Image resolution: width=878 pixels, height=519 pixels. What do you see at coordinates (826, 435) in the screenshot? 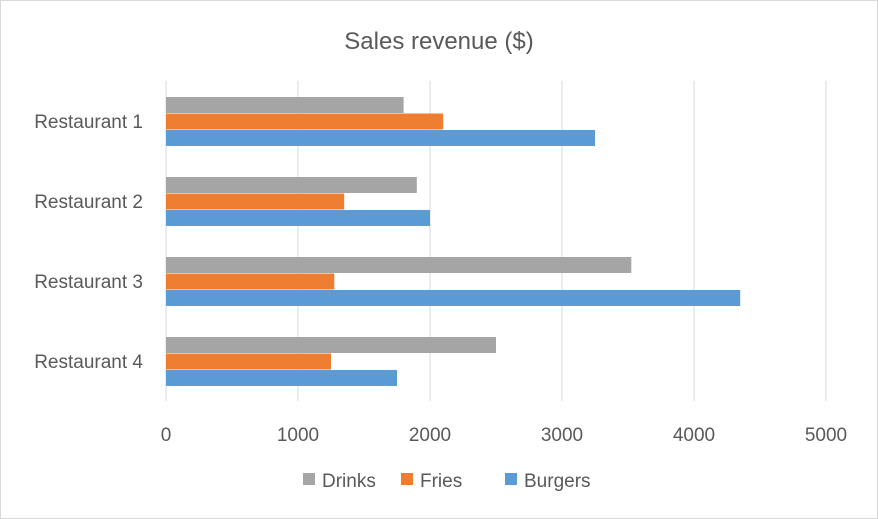
I see `x-tick-label: 5000` at bounding box center [826, 435].